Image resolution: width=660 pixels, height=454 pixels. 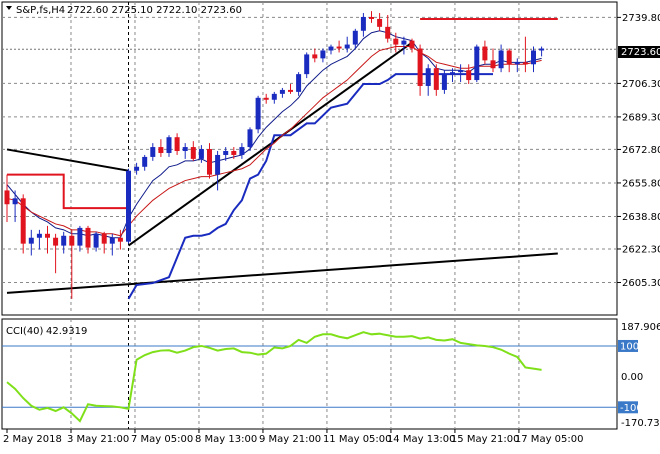 I want to click on time-tick-label: 17 May 05:00, so click(x=549, y=439).